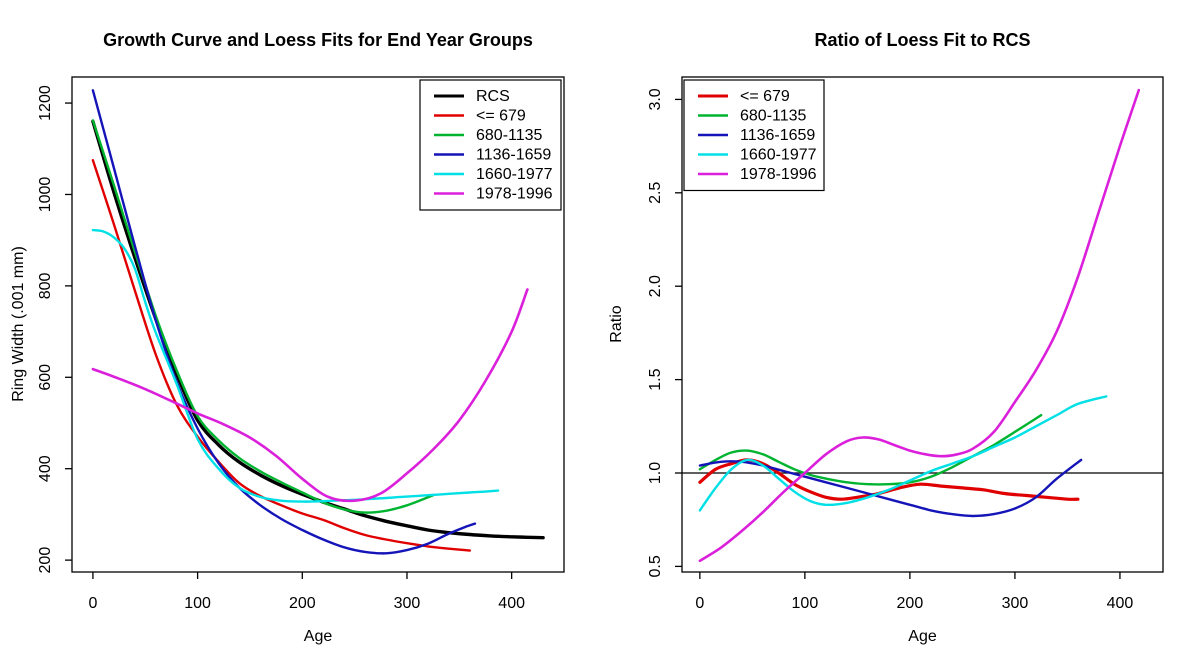 The image size is (1204, 671). Describe the element at coordinates (318, 636) in the screenshot. I see `left-x-axis-label: Age` at that location.